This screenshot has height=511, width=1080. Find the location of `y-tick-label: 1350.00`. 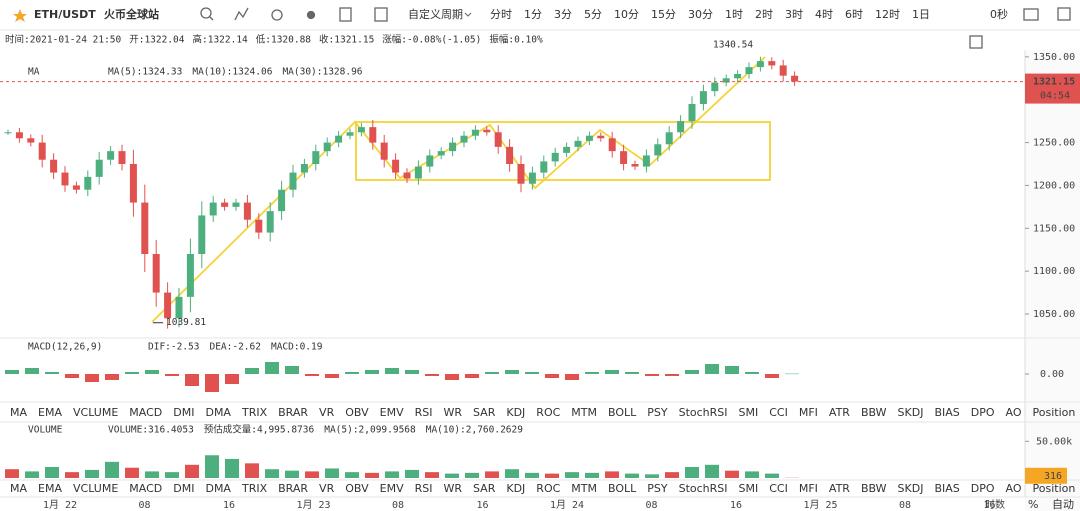

y-tick-label: 1350.00 is located at coordinates (1054, 57).